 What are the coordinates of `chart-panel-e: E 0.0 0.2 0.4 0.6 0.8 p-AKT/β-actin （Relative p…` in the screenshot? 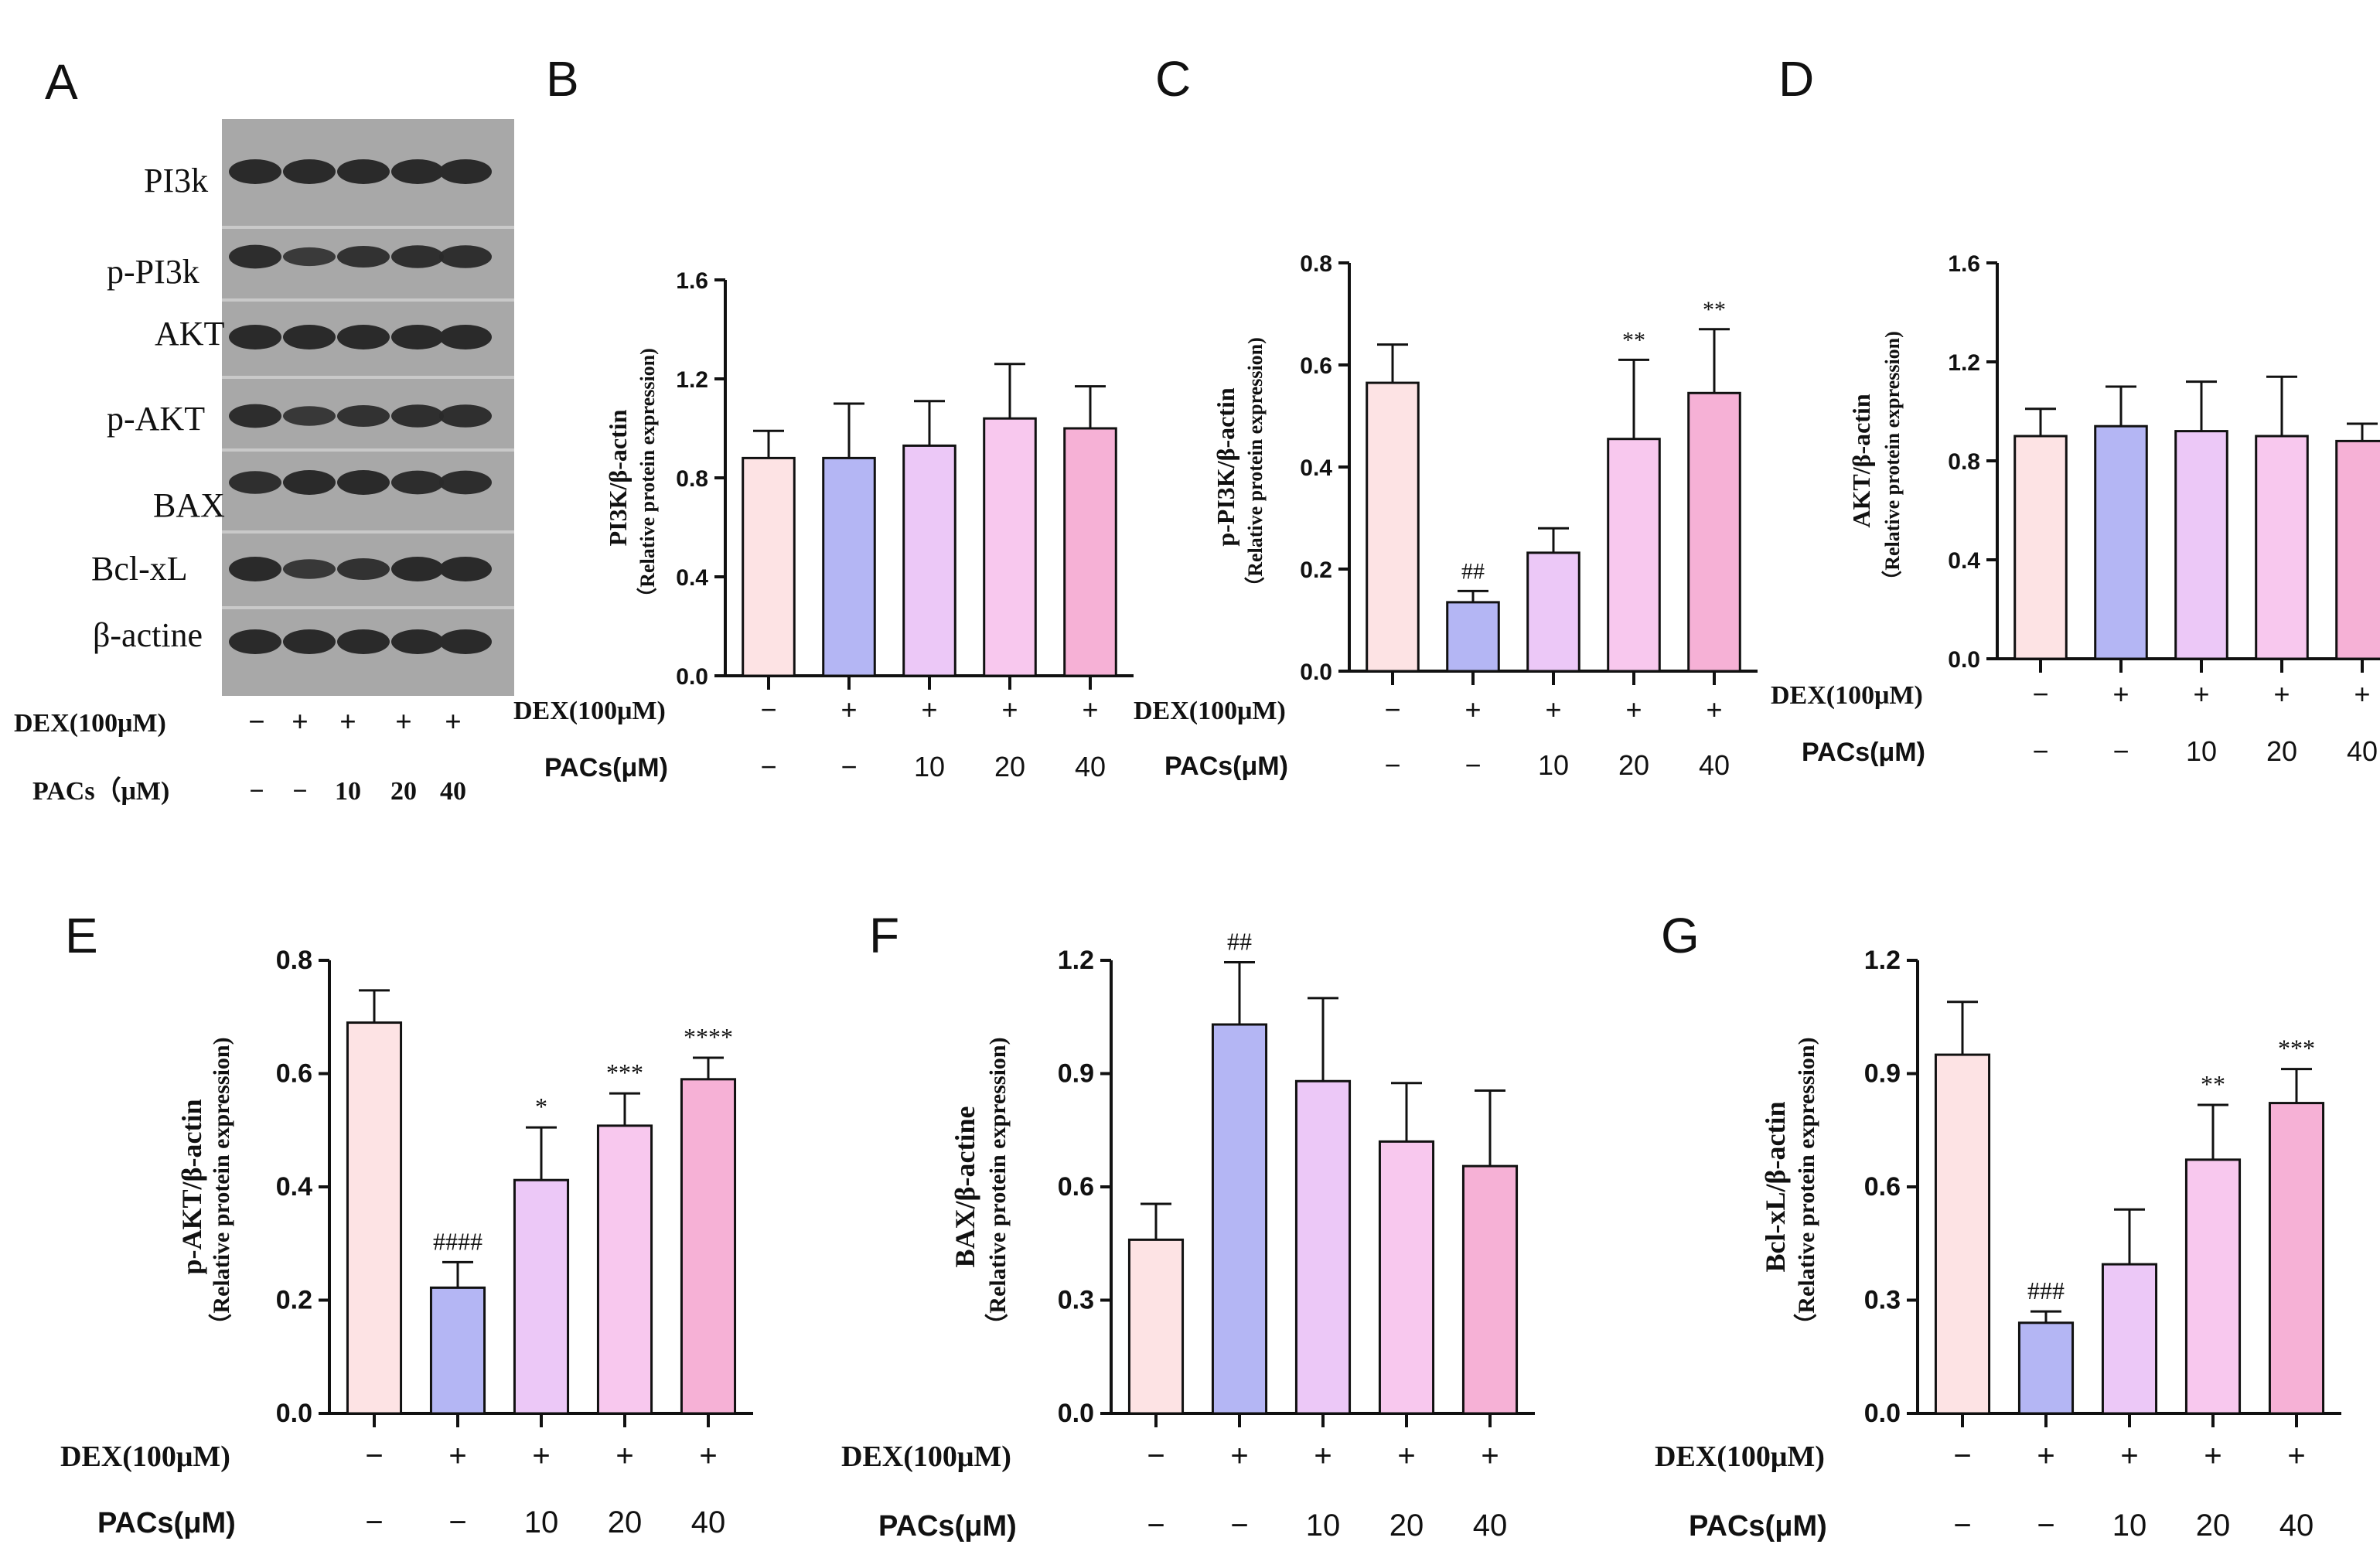 It's located at (406, 1223).